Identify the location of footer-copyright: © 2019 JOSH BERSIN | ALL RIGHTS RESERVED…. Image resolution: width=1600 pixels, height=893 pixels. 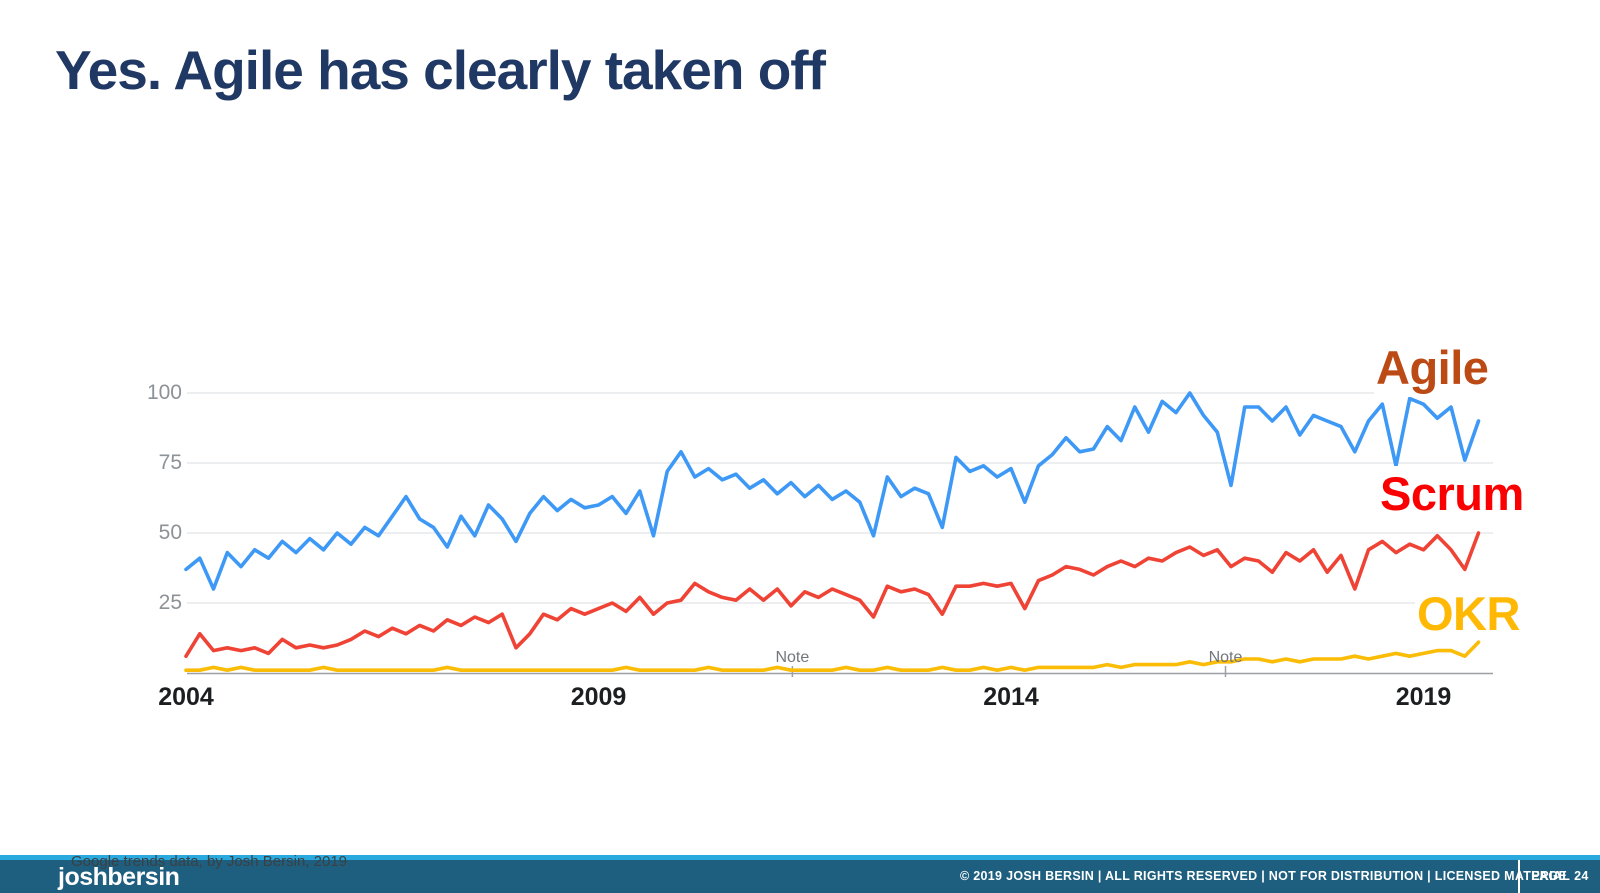
(1265, 876).